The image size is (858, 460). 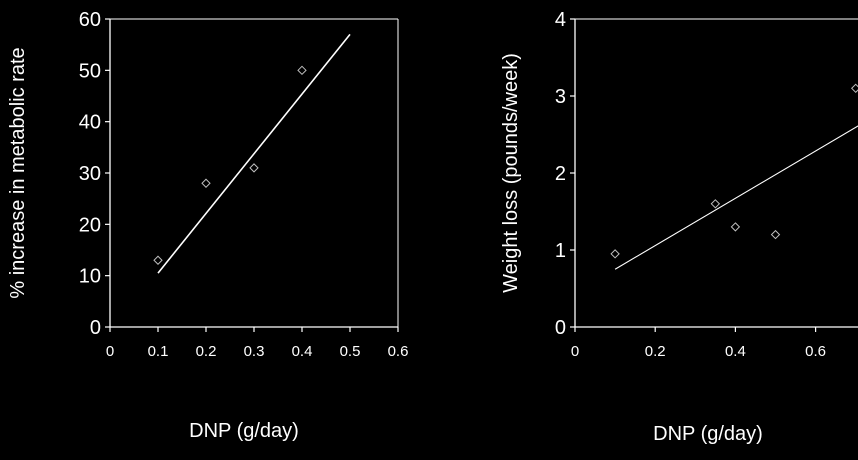 I want to click on y-axis-label: % increase in metabolic rate, so click(x=18, y=172).